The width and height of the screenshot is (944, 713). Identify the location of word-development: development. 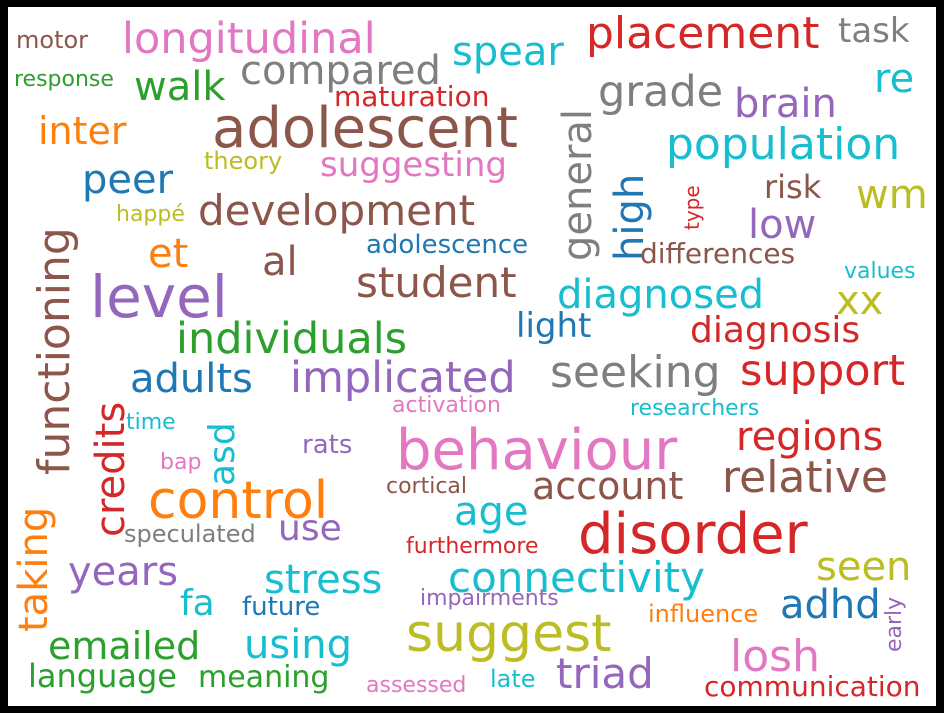
(337, 210).